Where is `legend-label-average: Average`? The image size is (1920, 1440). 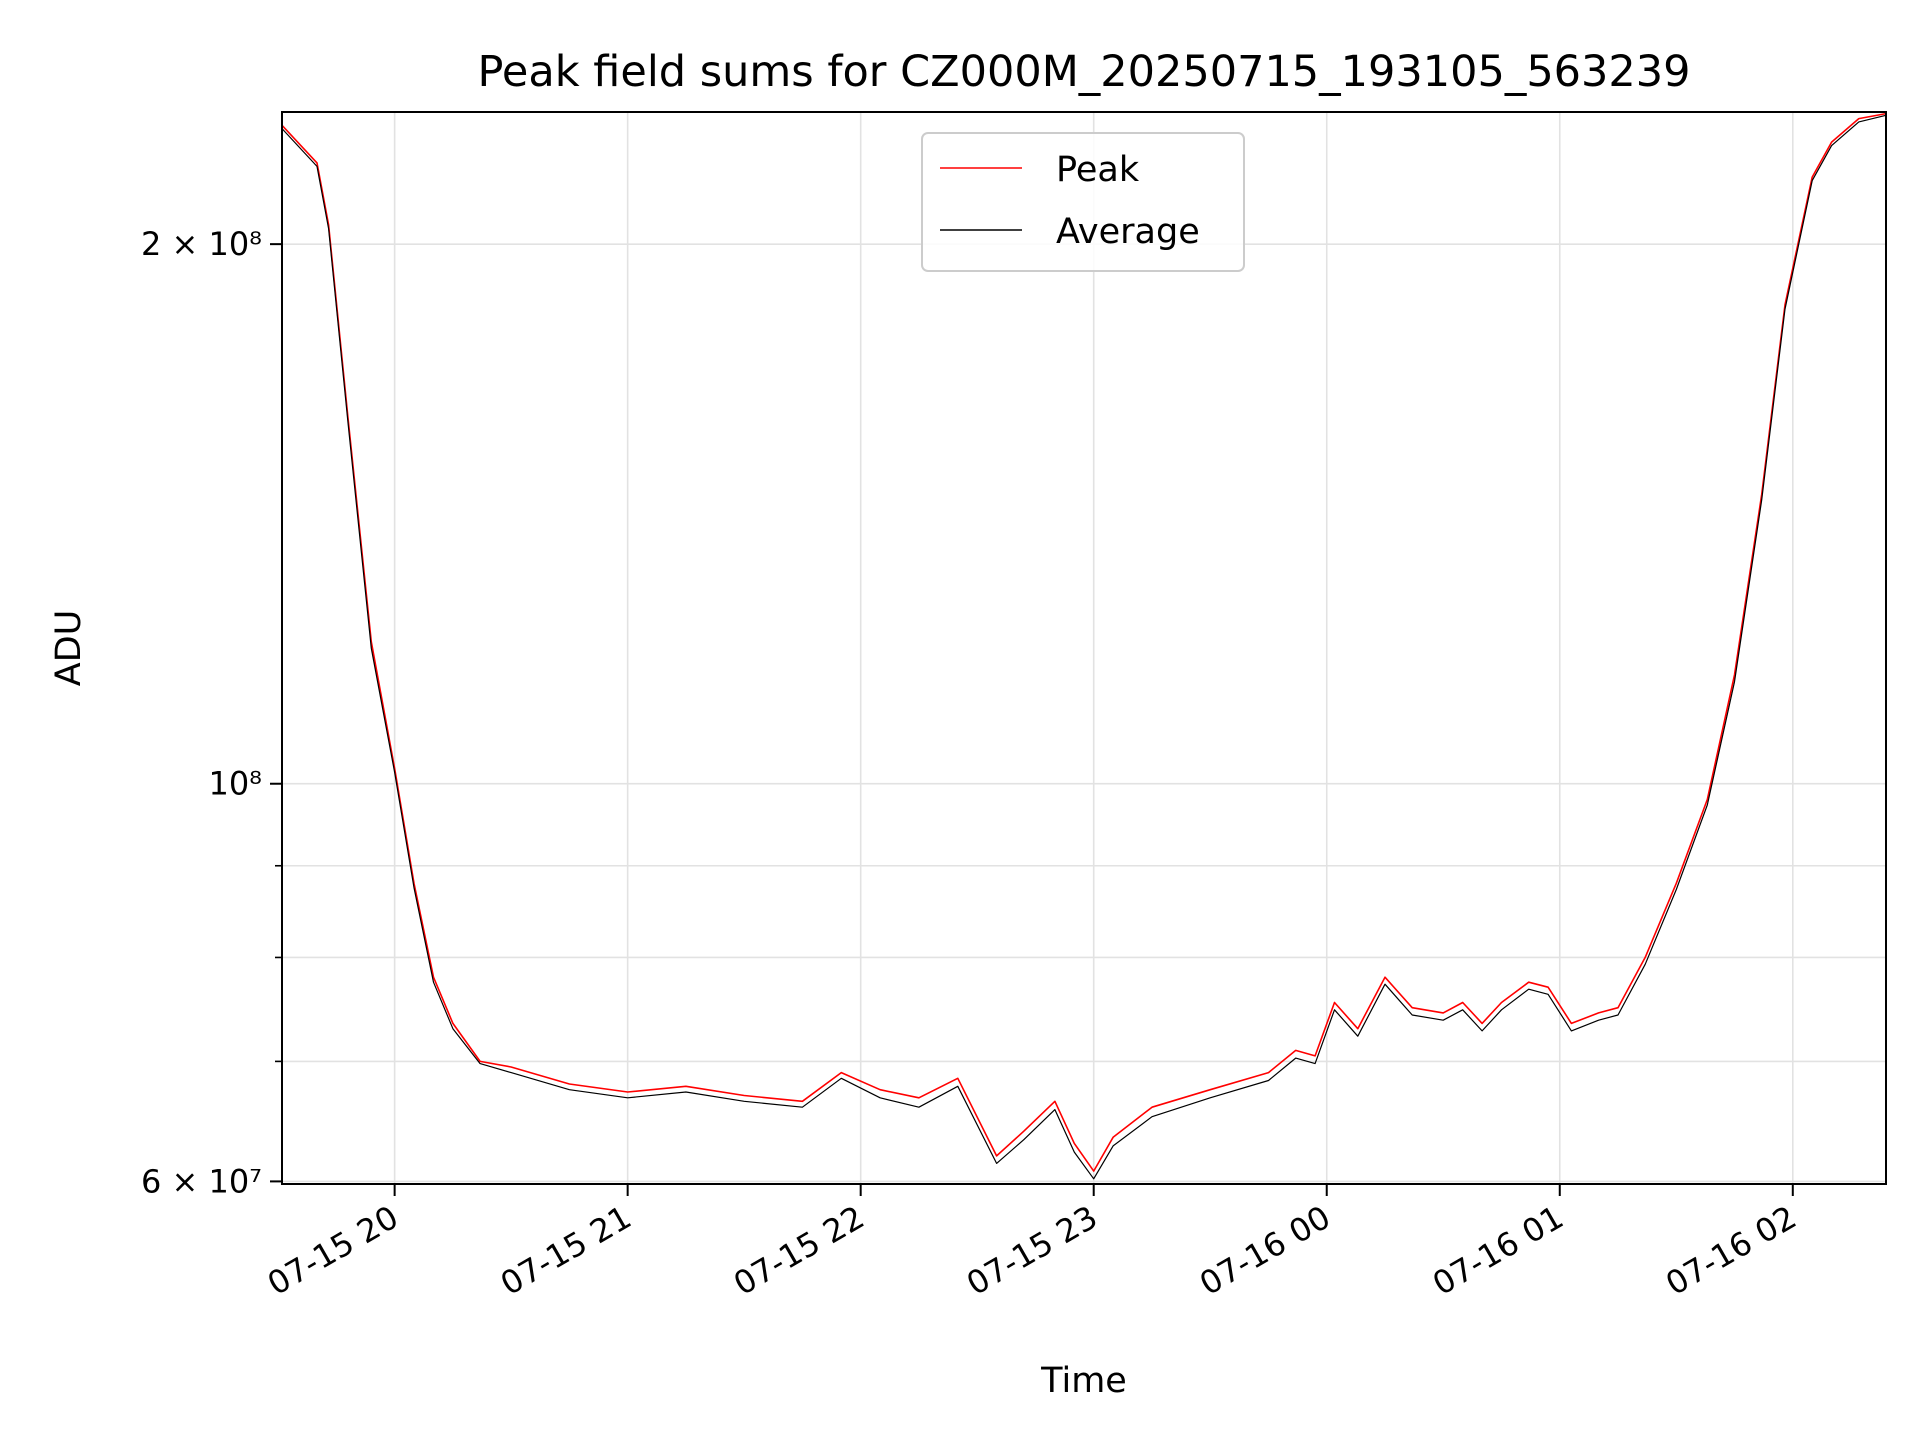
legend-label-average: Average is located at coordinates (1128, 232).